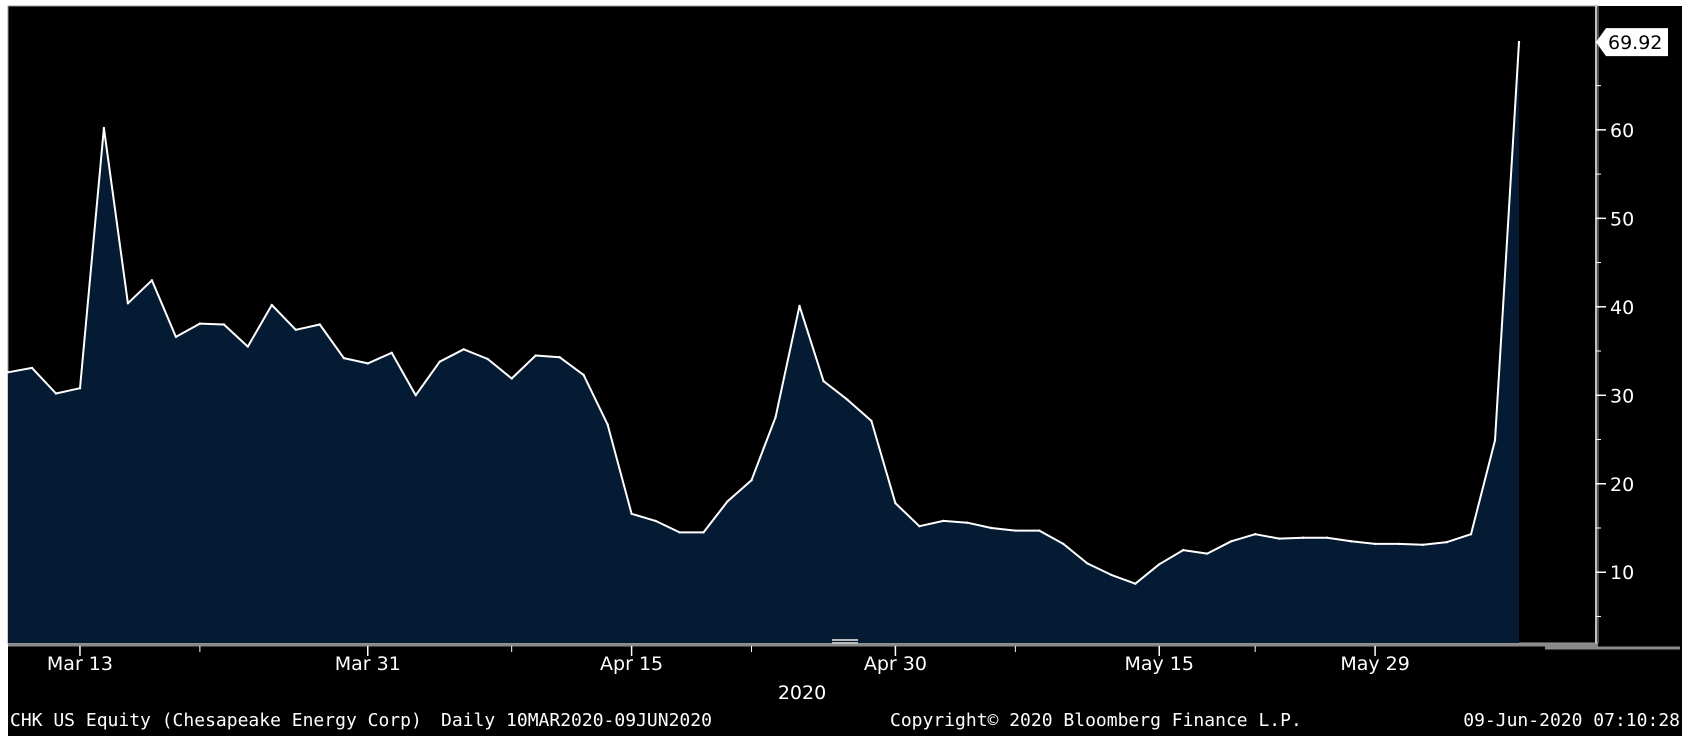 The width and height of the screenshot is (1688, 742). What do you see at coordinates (631, 664) in the screenshot?
I see `x-tick-label: Apr 15` at bounding box center [631, 664].